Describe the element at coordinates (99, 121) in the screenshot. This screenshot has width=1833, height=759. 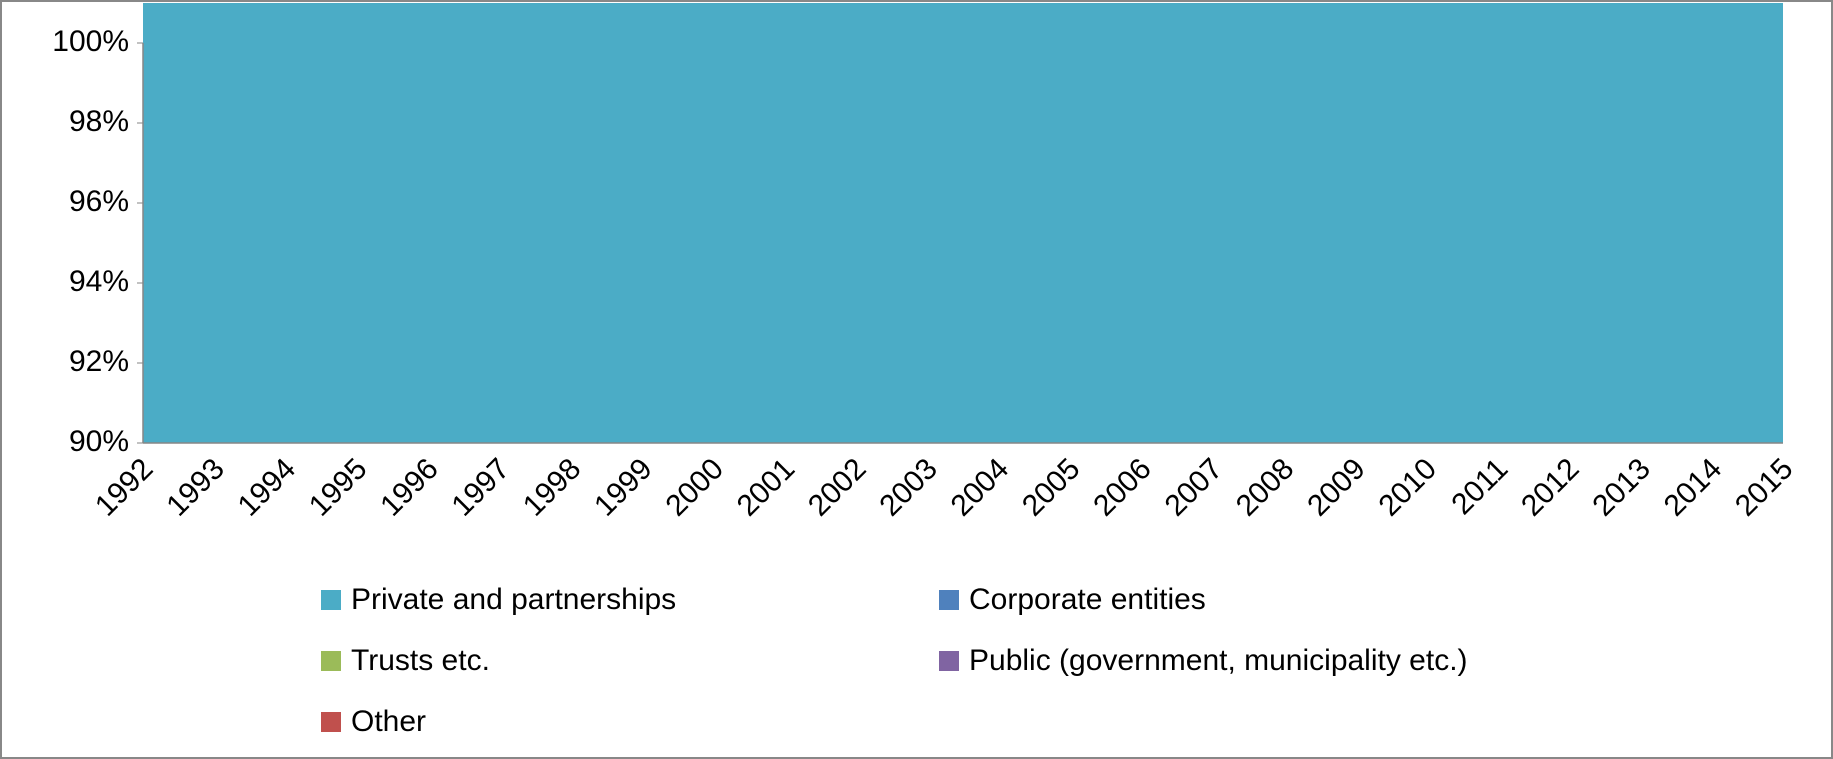
I see `y-tick-label: 98%` at that location.